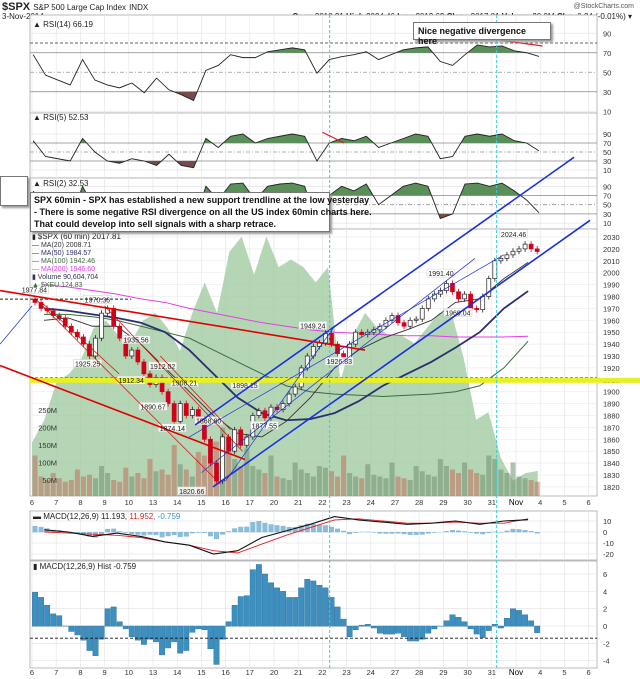  Describe the element at coordinates (66, 253) in the screenshot. I see `ma50-legend-text: MA(50) 1984.57` at that location.